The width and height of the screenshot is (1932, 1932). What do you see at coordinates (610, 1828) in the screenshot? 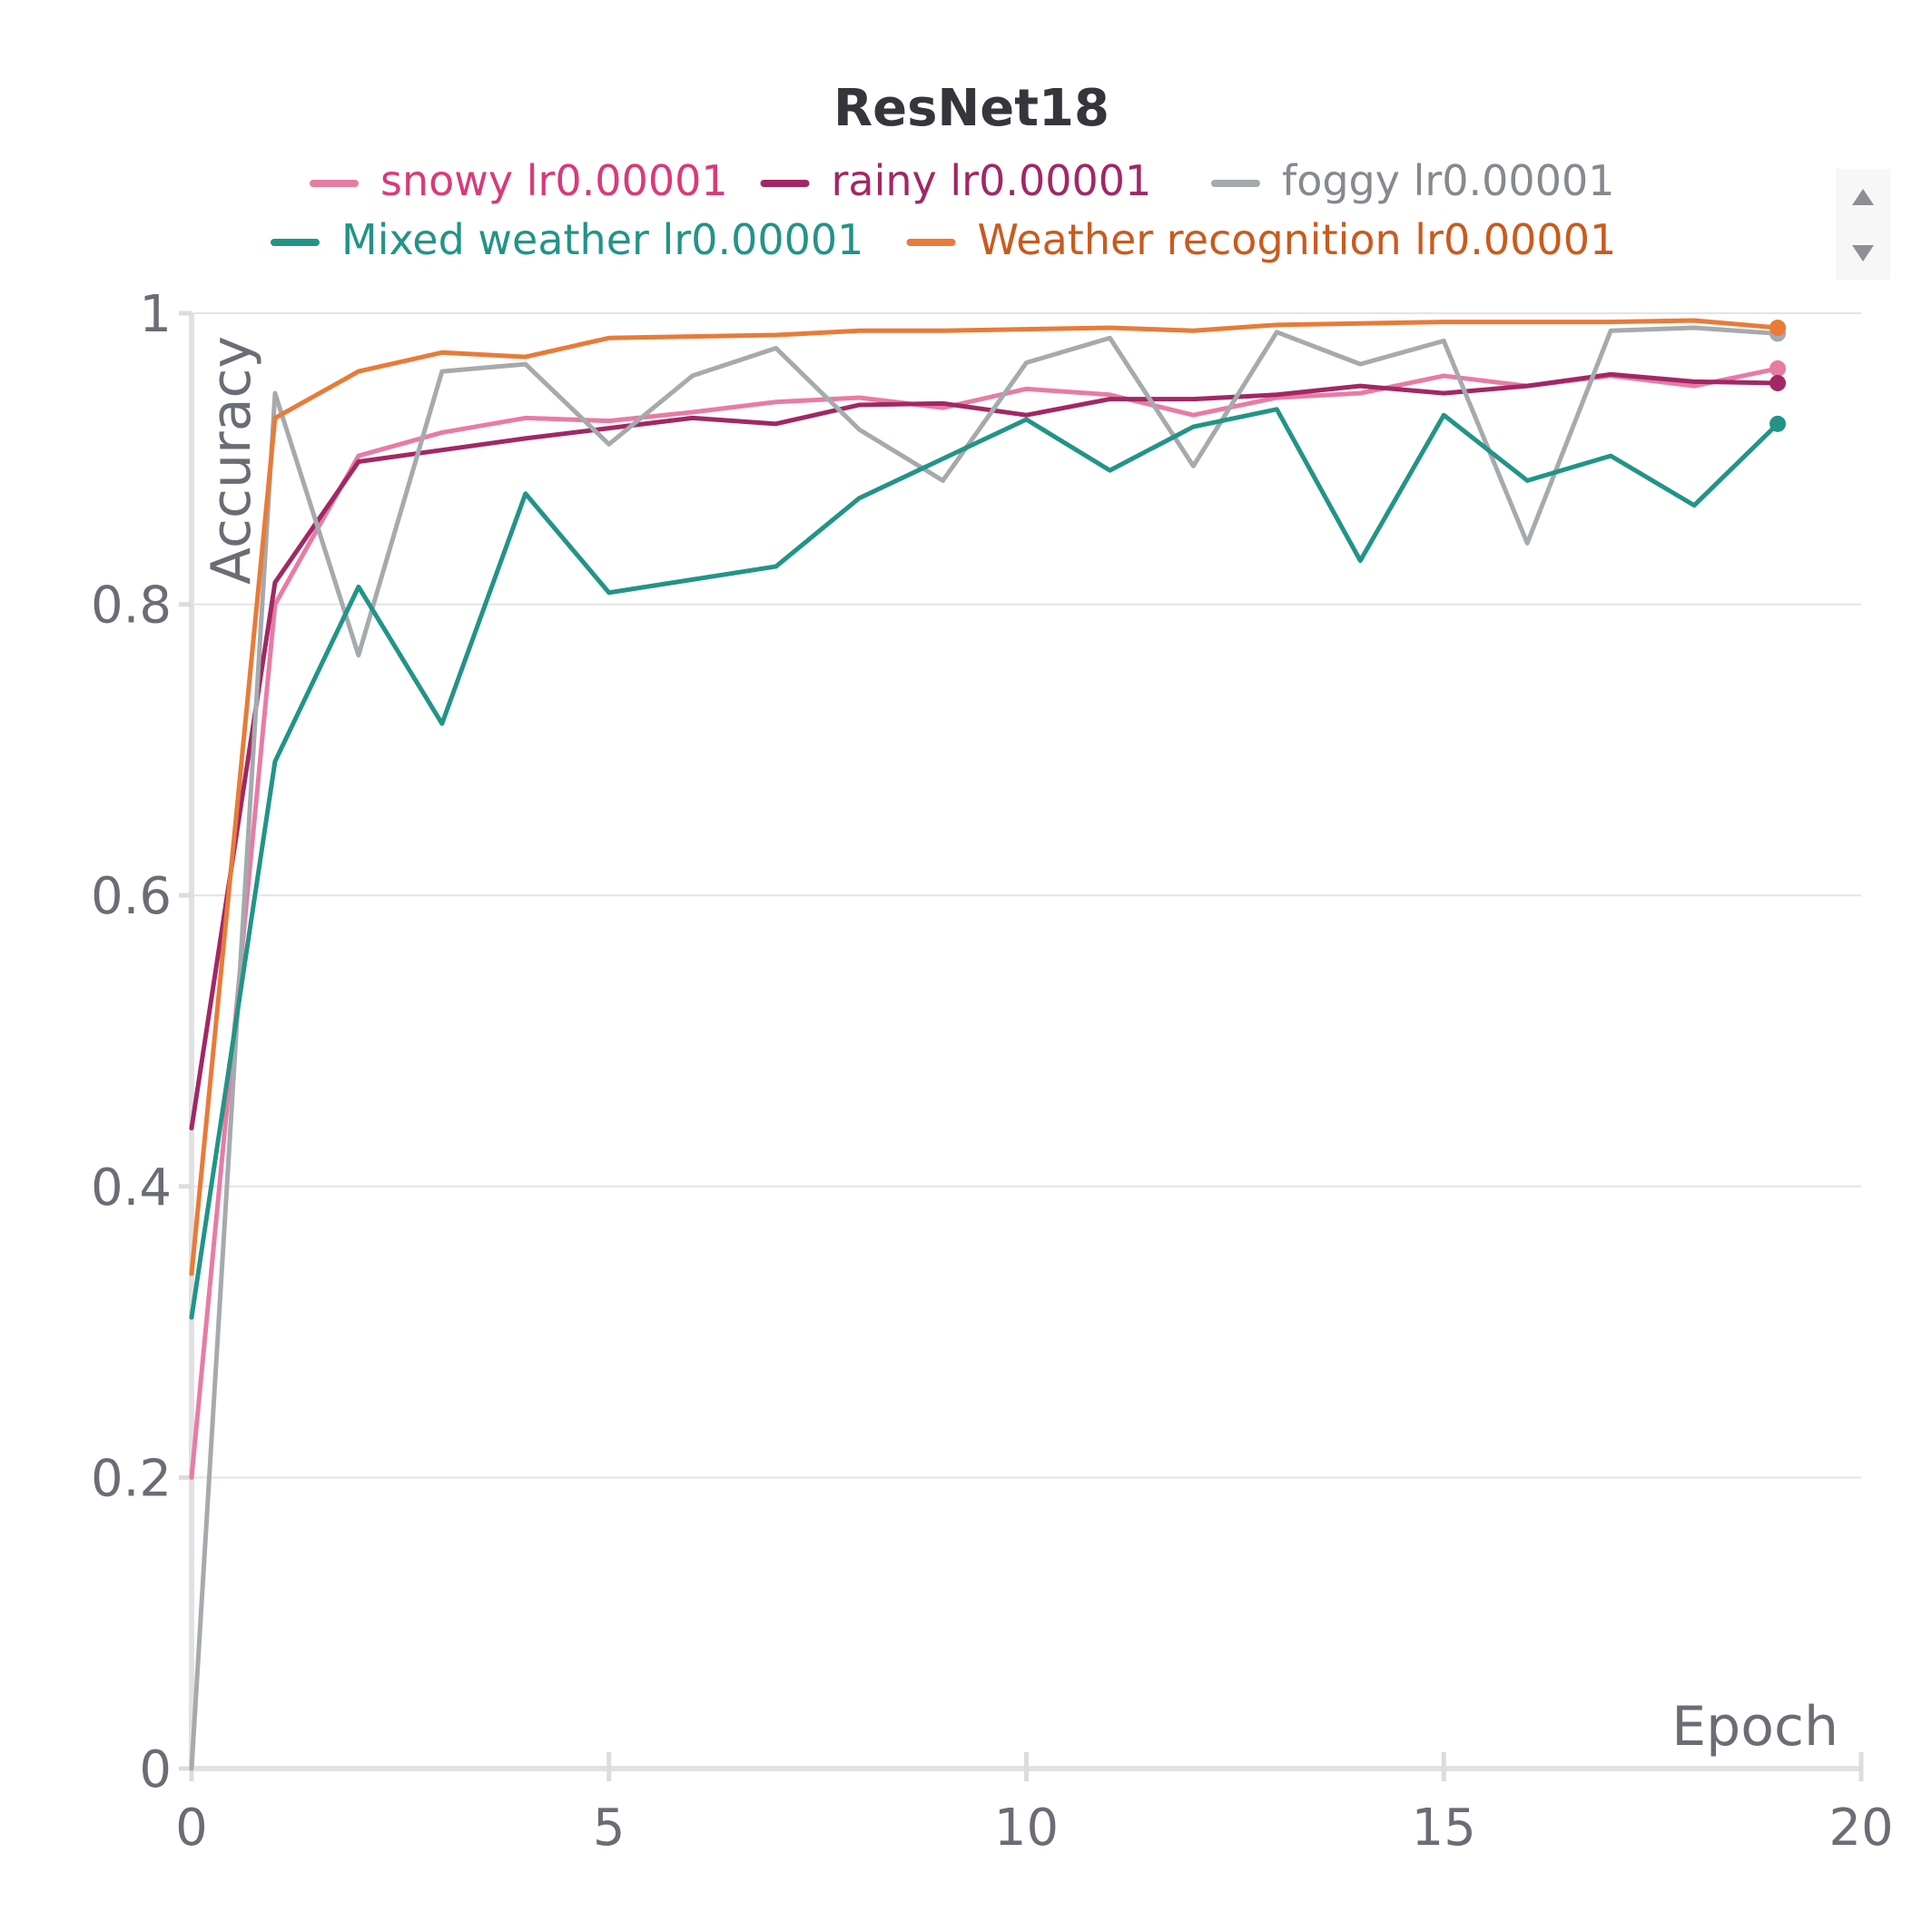
I see `x-tick-label: 5` at bounding box center [610, 1828].